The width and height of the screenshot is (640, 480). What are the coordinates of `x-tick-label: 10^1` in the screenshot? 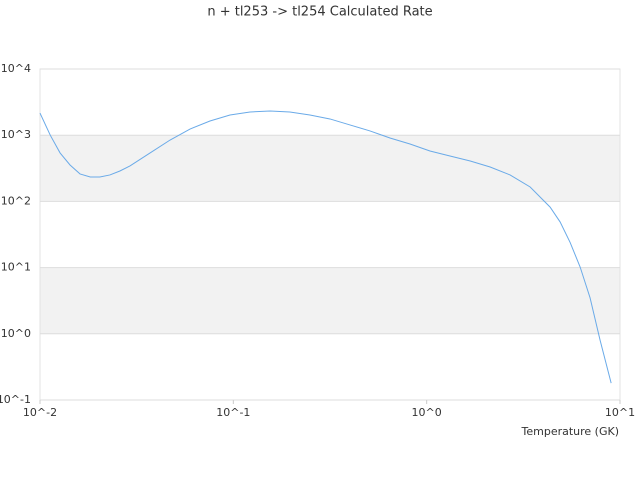 It's located at (620, 412).